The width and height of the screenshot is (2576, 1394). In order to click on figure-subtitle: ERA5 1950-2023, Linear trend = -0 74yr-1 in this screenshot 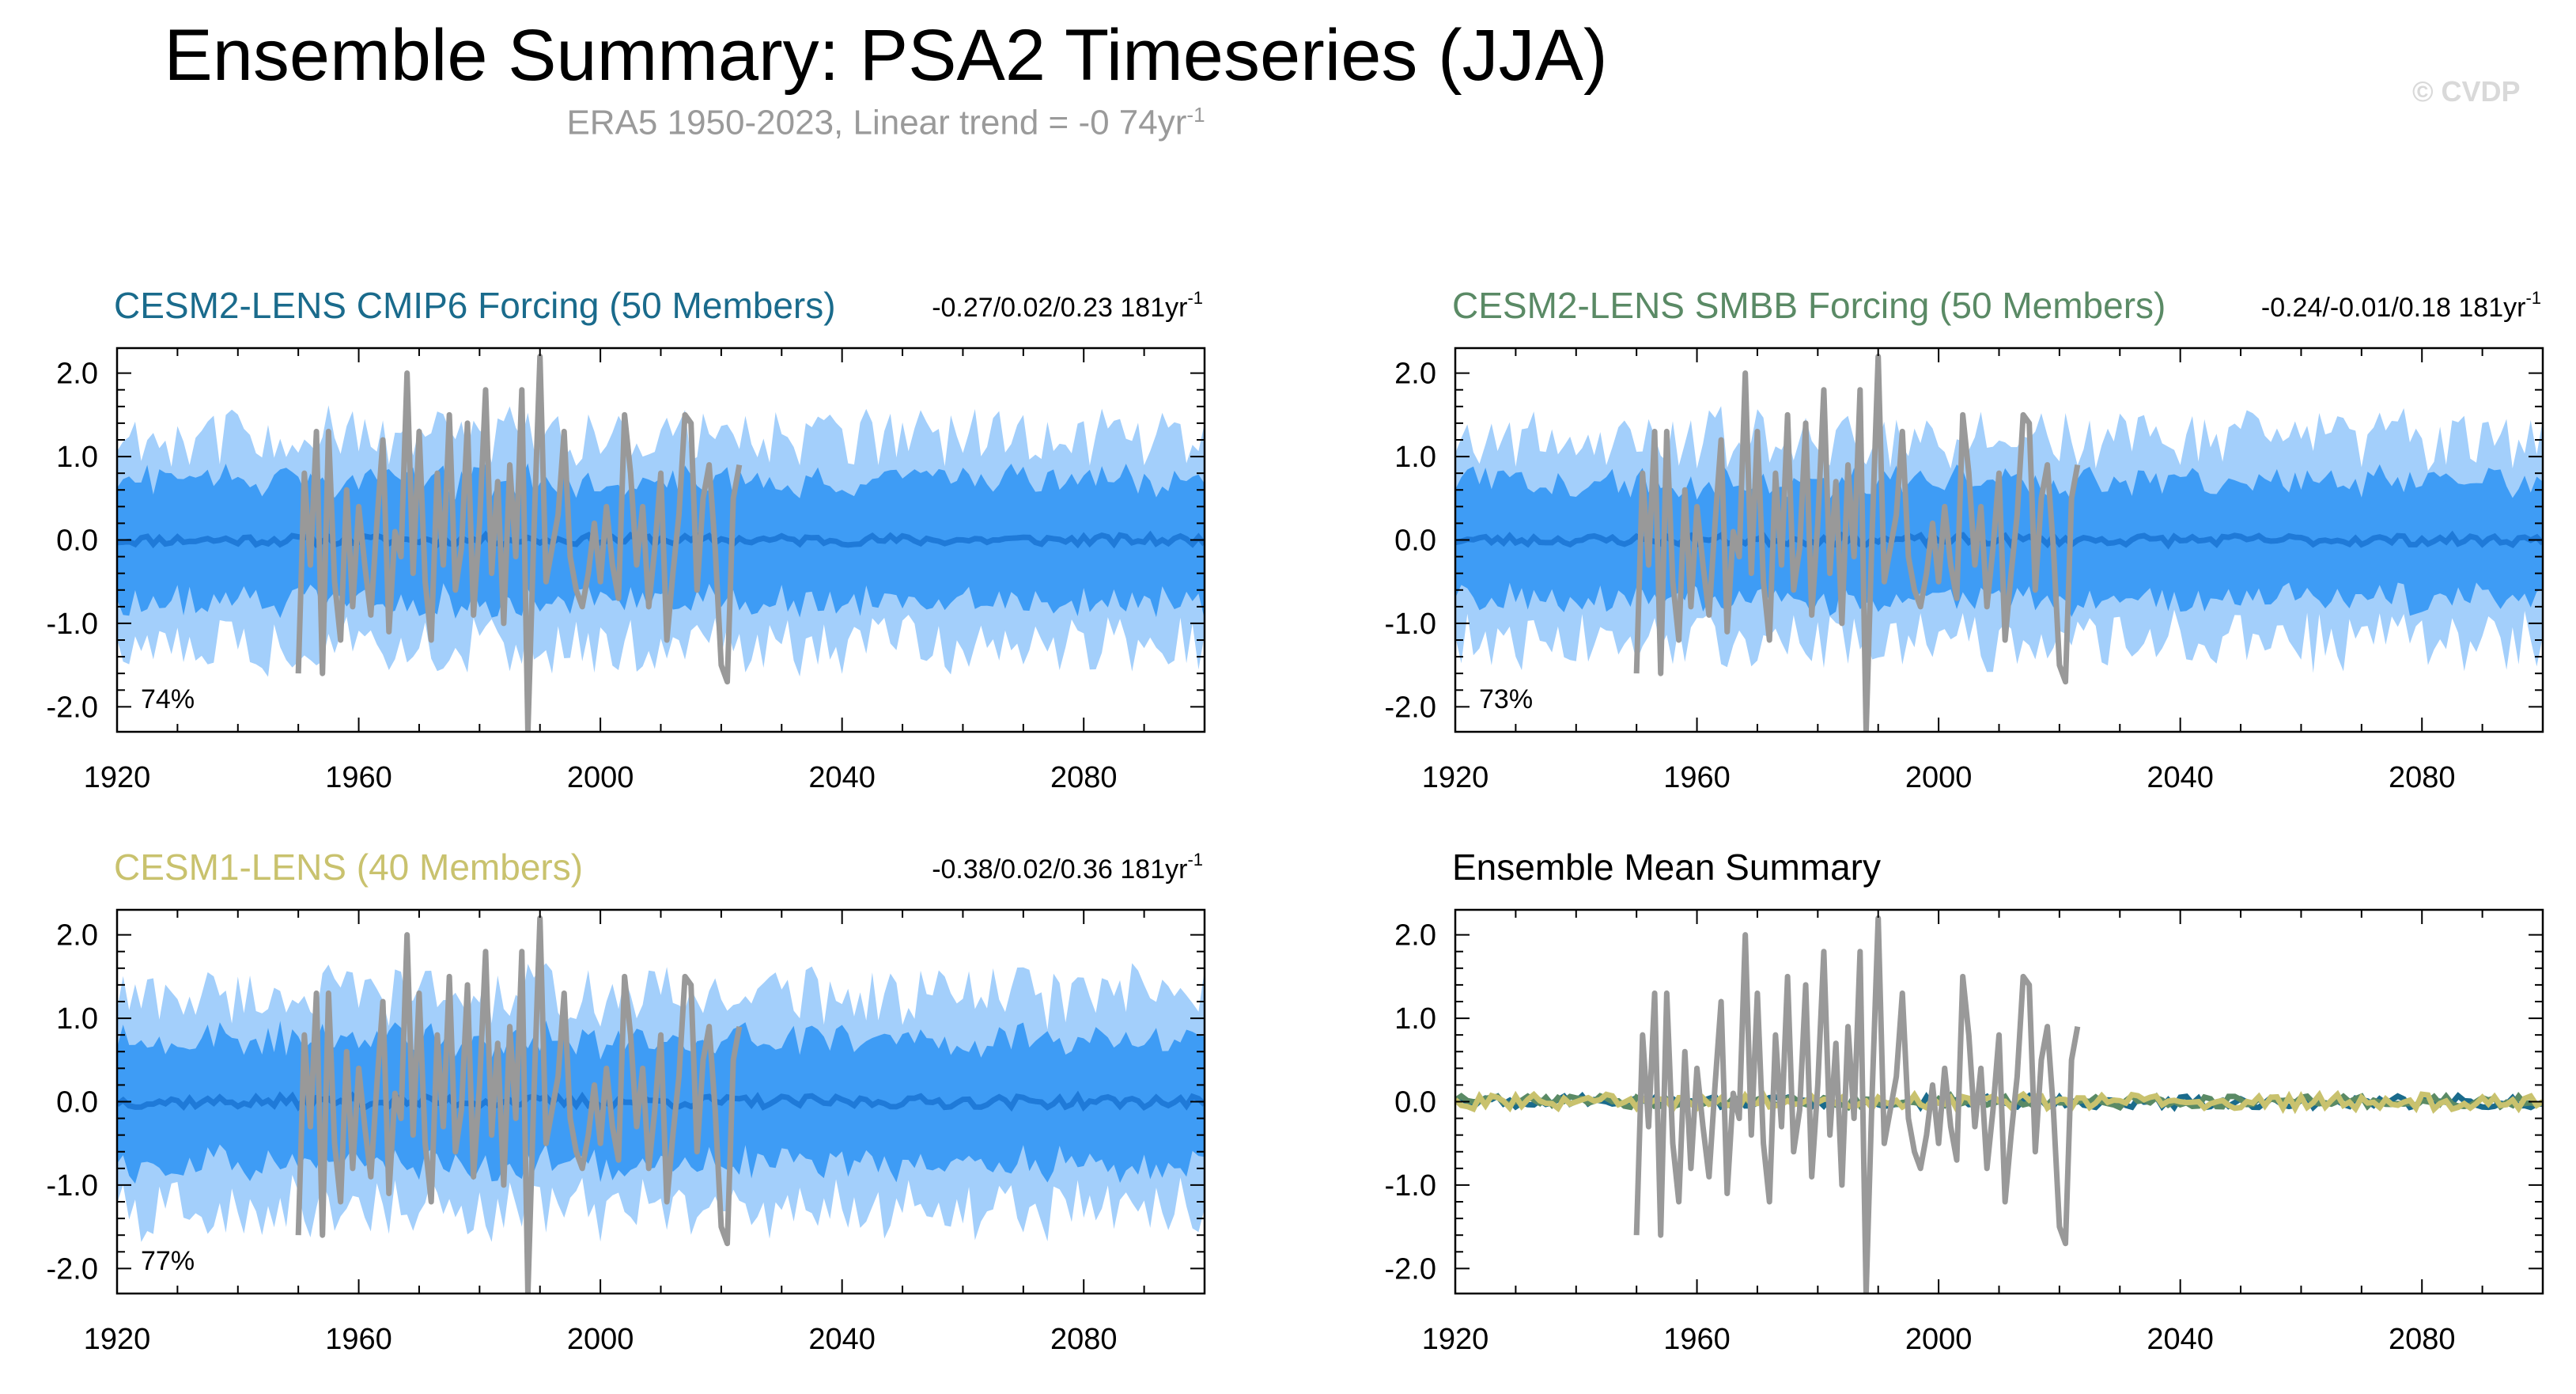, I will do `click(886, 123)`.